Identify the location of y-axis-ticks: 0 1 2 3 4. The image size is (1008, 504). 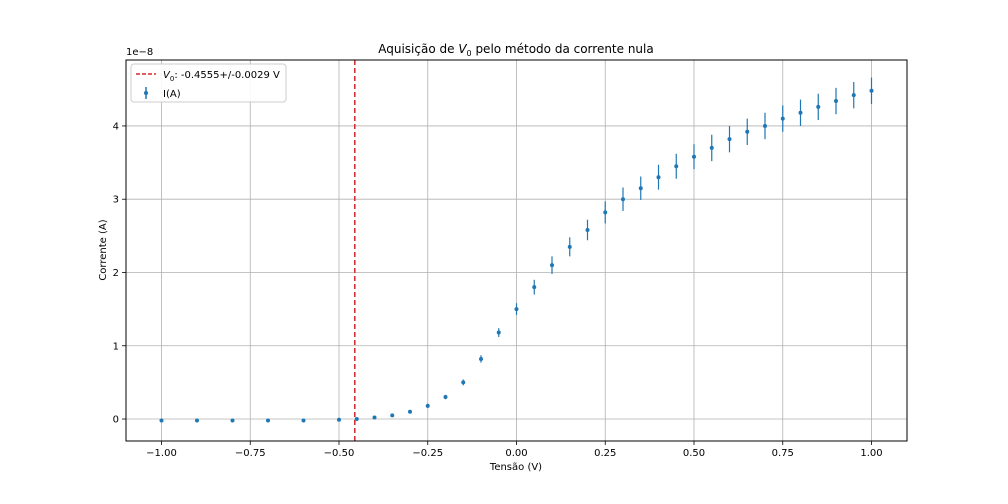
(119, 273).